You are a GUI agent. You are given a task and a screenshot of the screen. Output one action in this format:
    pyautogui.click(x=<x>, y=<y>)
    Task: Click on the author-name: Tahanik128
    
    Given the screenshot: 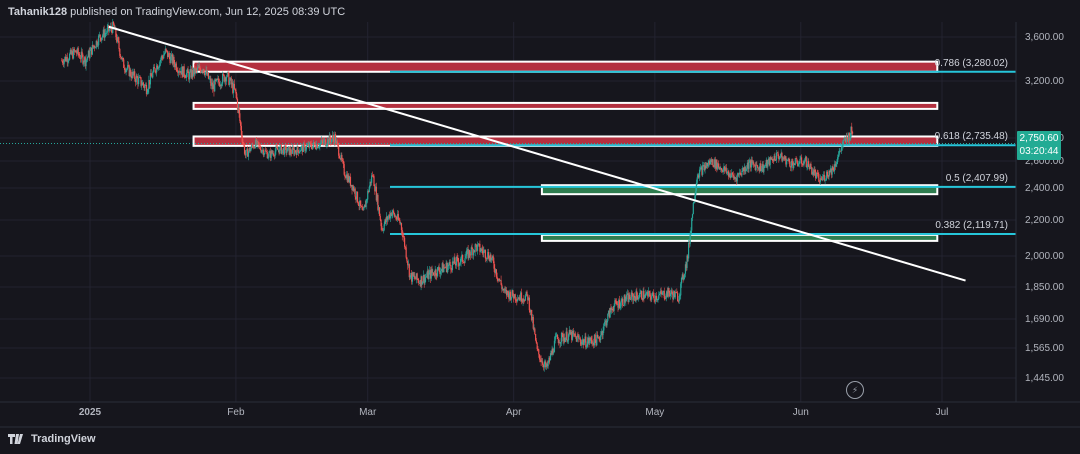 What is the action you would take?
    pyautogui.click(x=38, y=12)
    